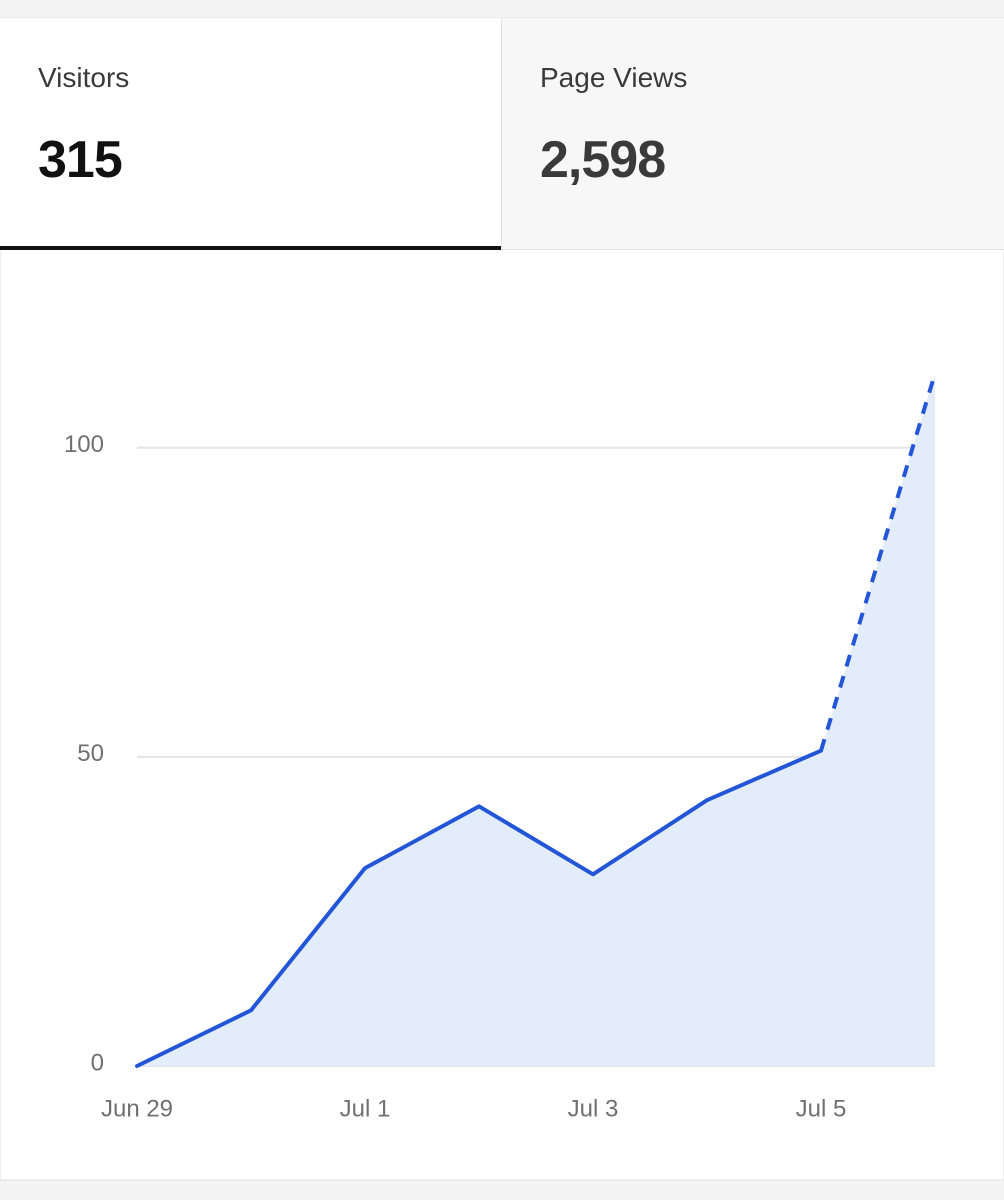 The image size is (1004, 1200). Describe the element at coordinates (97, 1062) in the screenshot. I see `y-tick-label: 0` at that location.